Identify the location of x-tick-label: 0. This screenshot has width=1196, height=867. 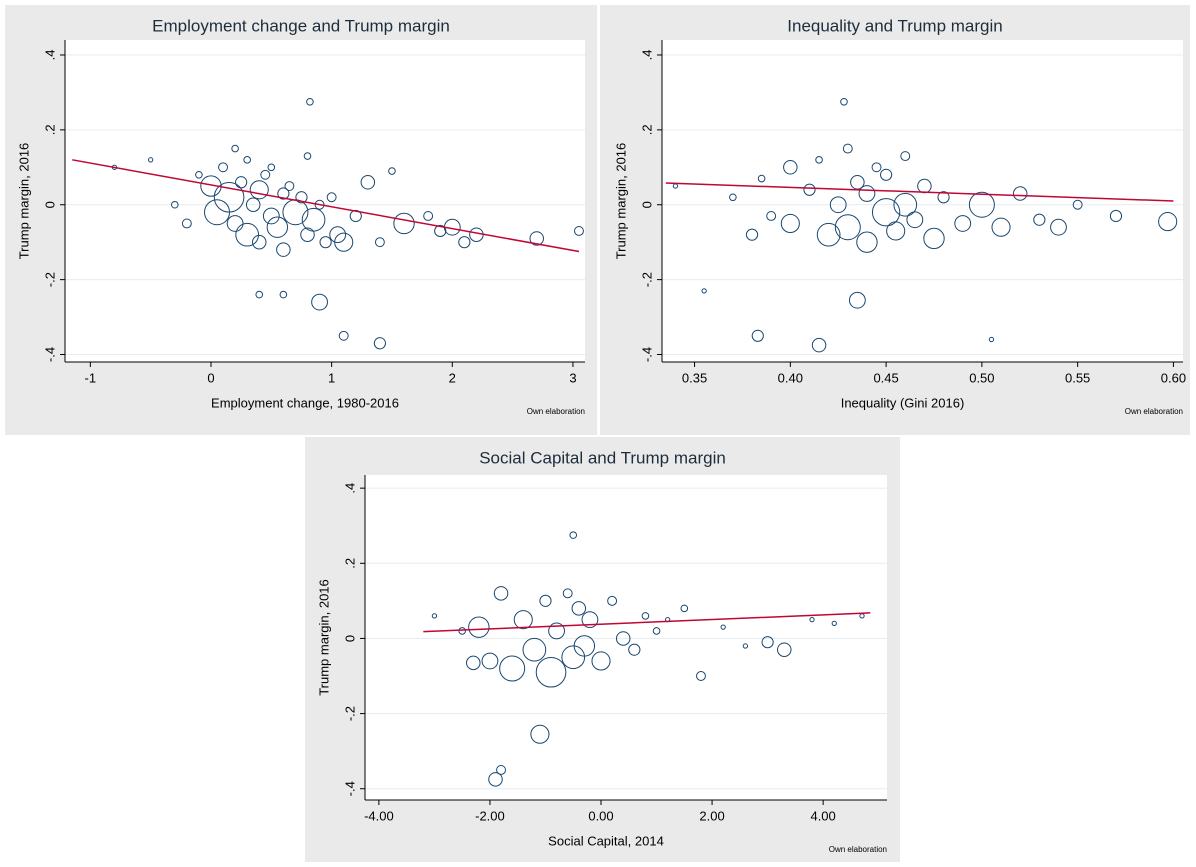
(210, 377).